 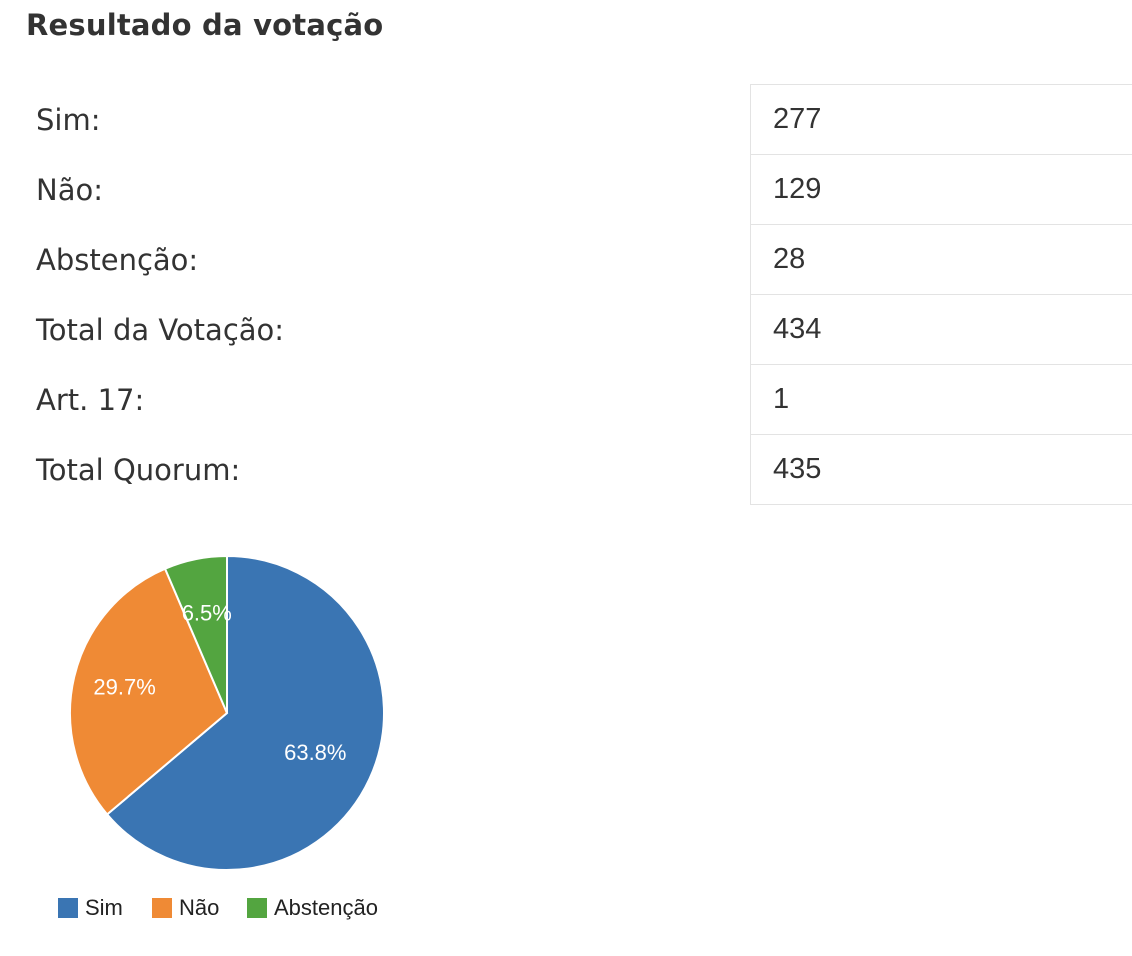 I want to click on pie-chart-svg: 63.8% 29.7% 6.5% Sim Não Abstenção, so click(x=221, y=737).